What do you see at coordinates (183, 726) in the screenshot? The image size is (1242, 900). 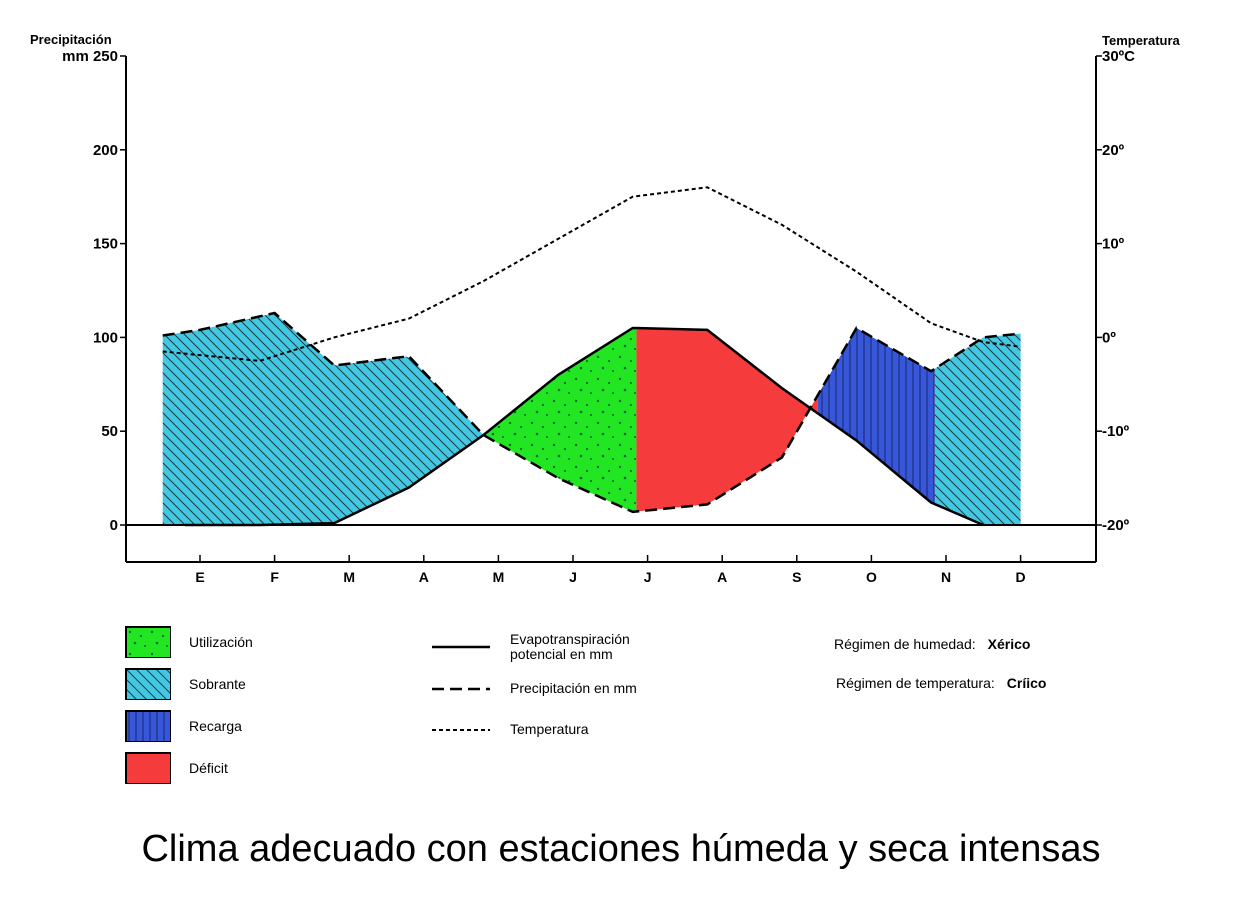 I see `legend-recarga: Recarga` at bounding box center [183, 726].